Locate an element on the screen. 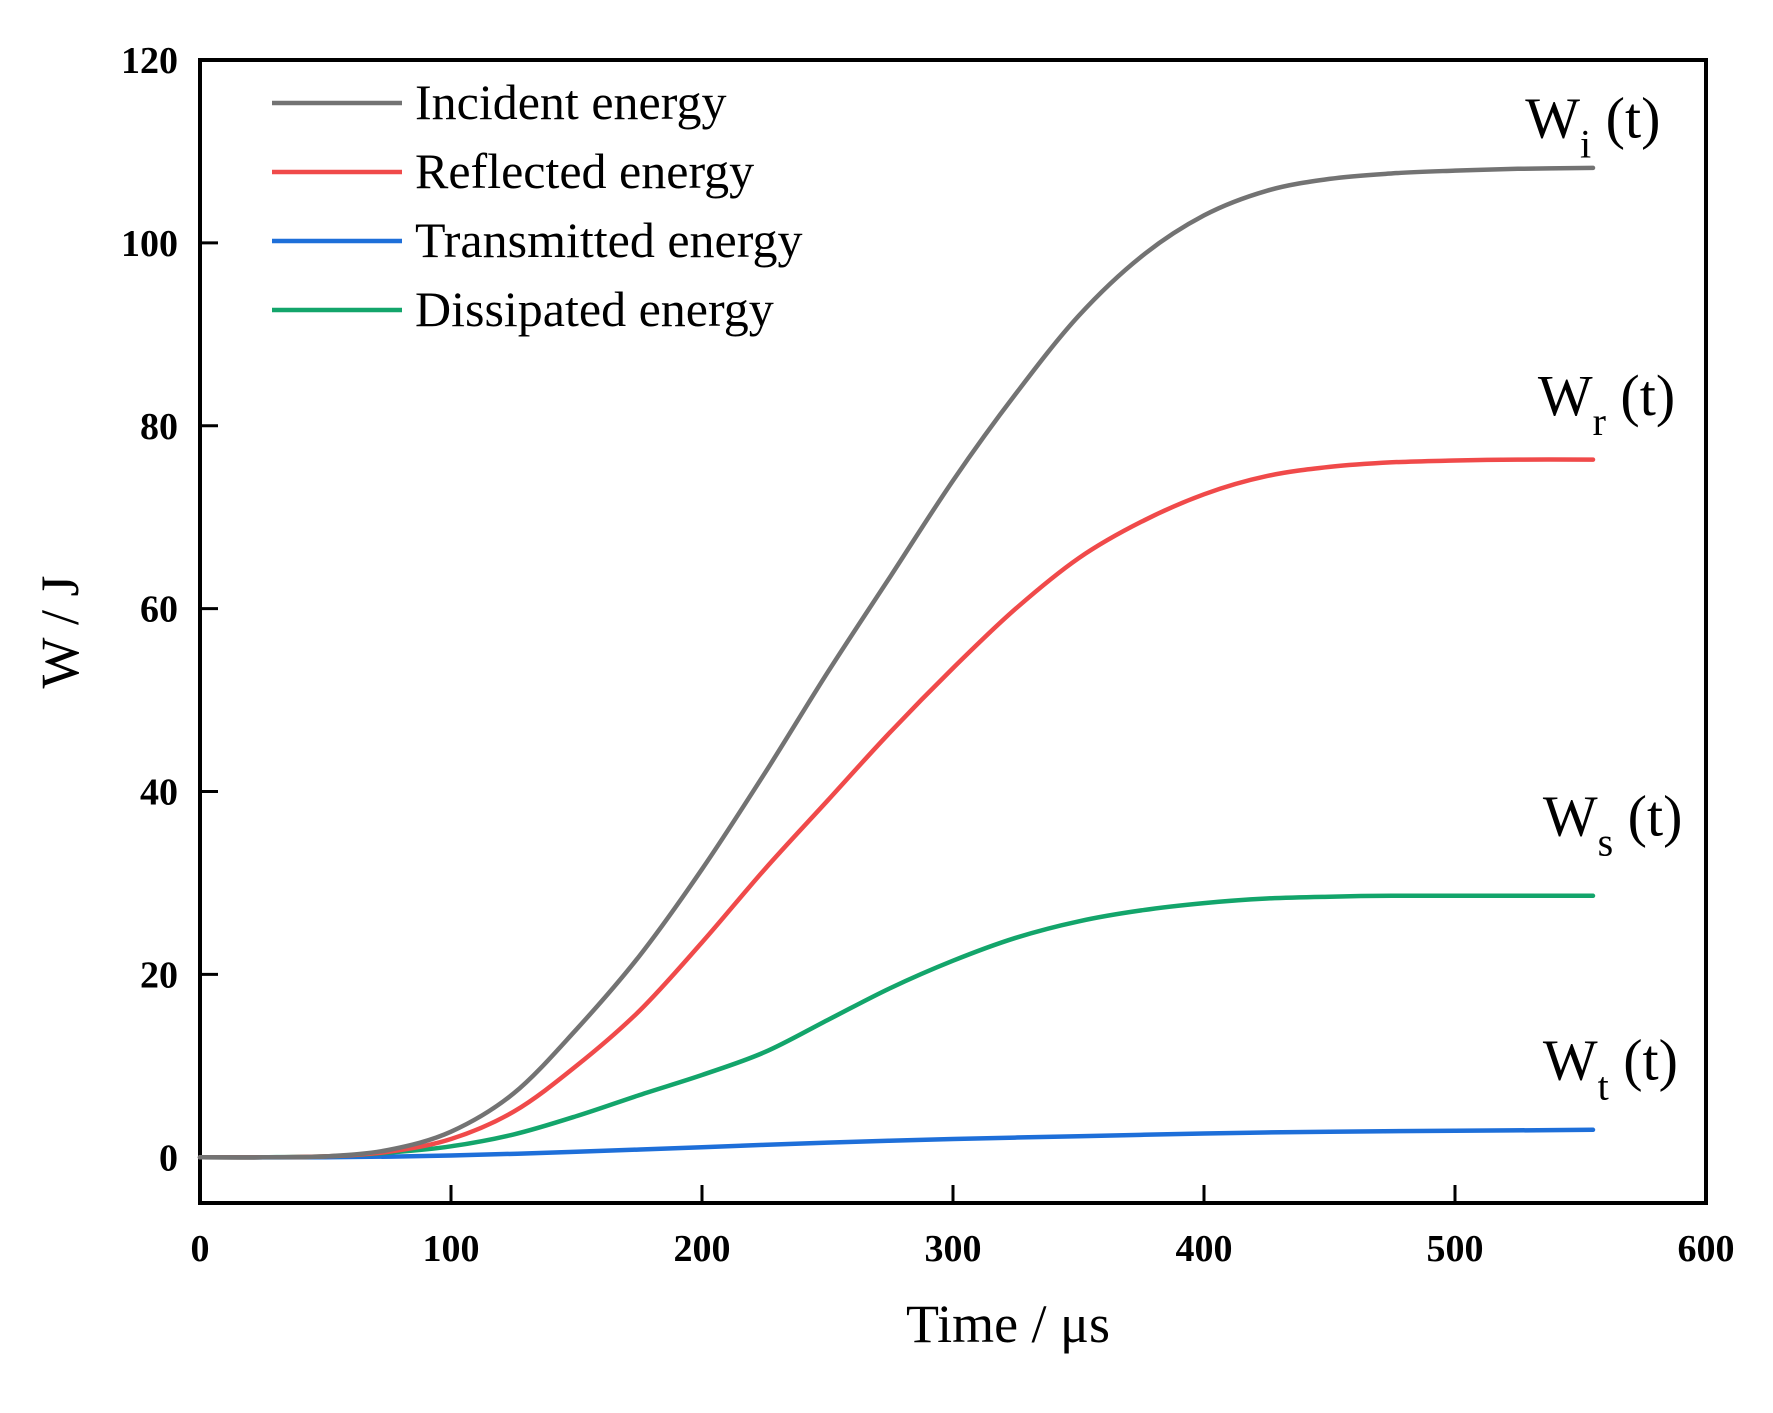 This screenshot has height=1413, width=1773. curve-annotation: Wi (t) is located at coordinates (1592, 126).